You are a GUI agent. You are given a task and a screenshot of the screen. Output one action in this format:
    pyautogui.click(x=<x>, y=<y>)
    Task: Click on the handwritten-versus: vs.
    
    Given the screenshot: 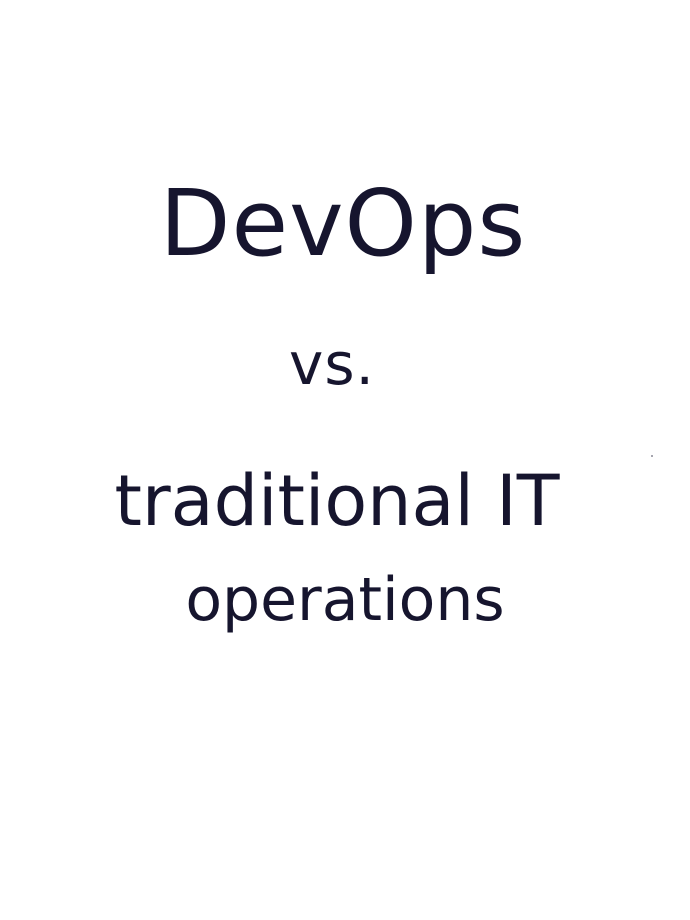 What is the action you would take?
    pyautogui.click(x=332, y=364)
    